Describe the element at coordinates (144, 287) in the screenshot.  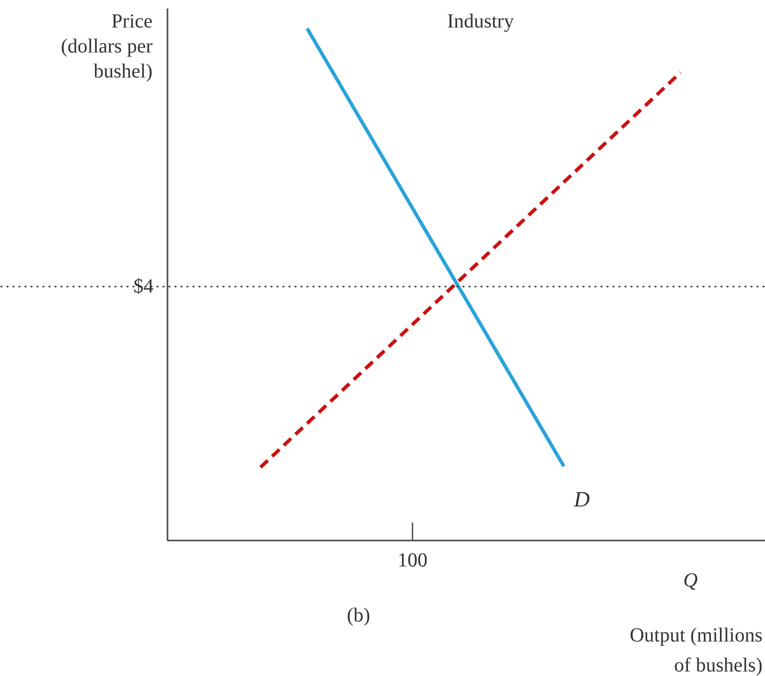
I see `text: $4` at that location.